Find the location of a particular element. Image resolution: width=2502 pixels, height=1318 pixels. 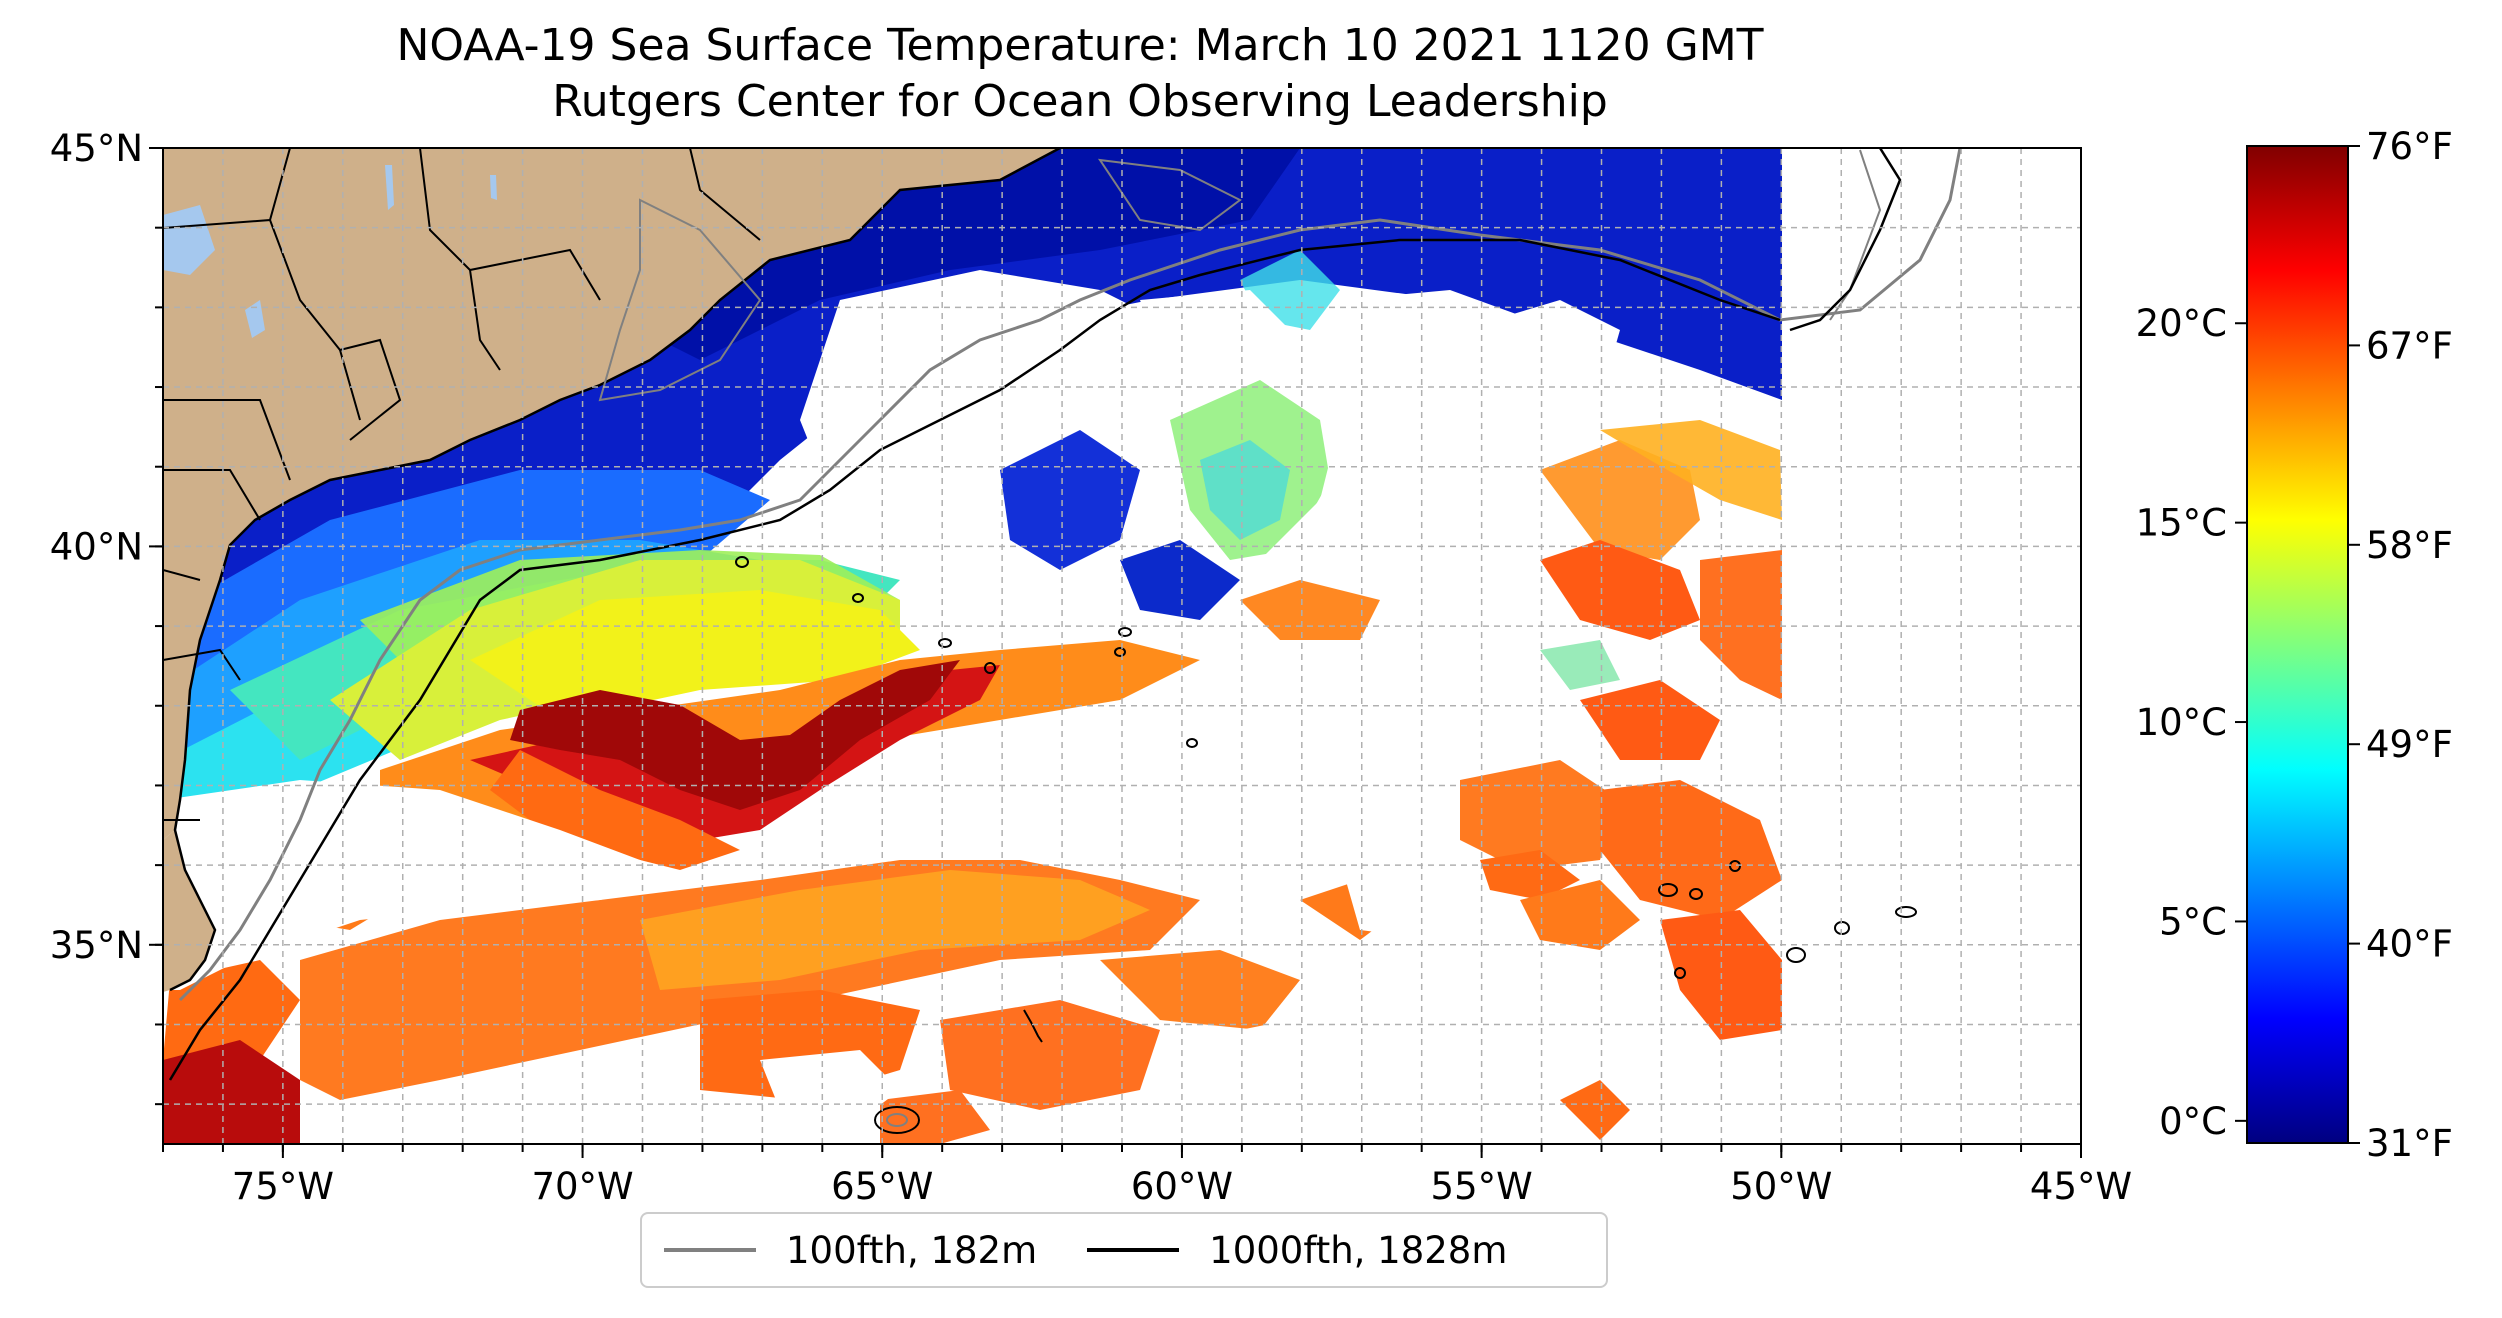

celsius-tick-label: 5°C is located at coordinates (2193, 921).